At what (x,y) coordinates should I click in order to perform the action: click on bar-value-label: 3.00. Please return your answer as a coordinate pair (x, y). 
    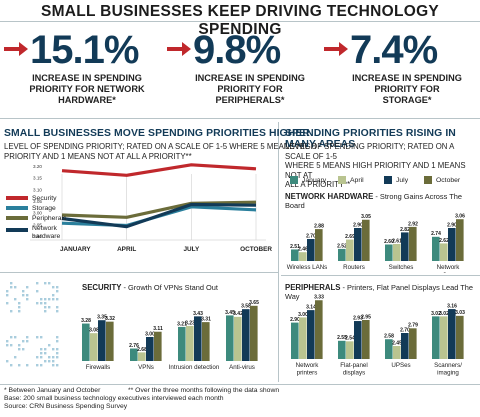
    Looking at the image, I should click on (150, 334).